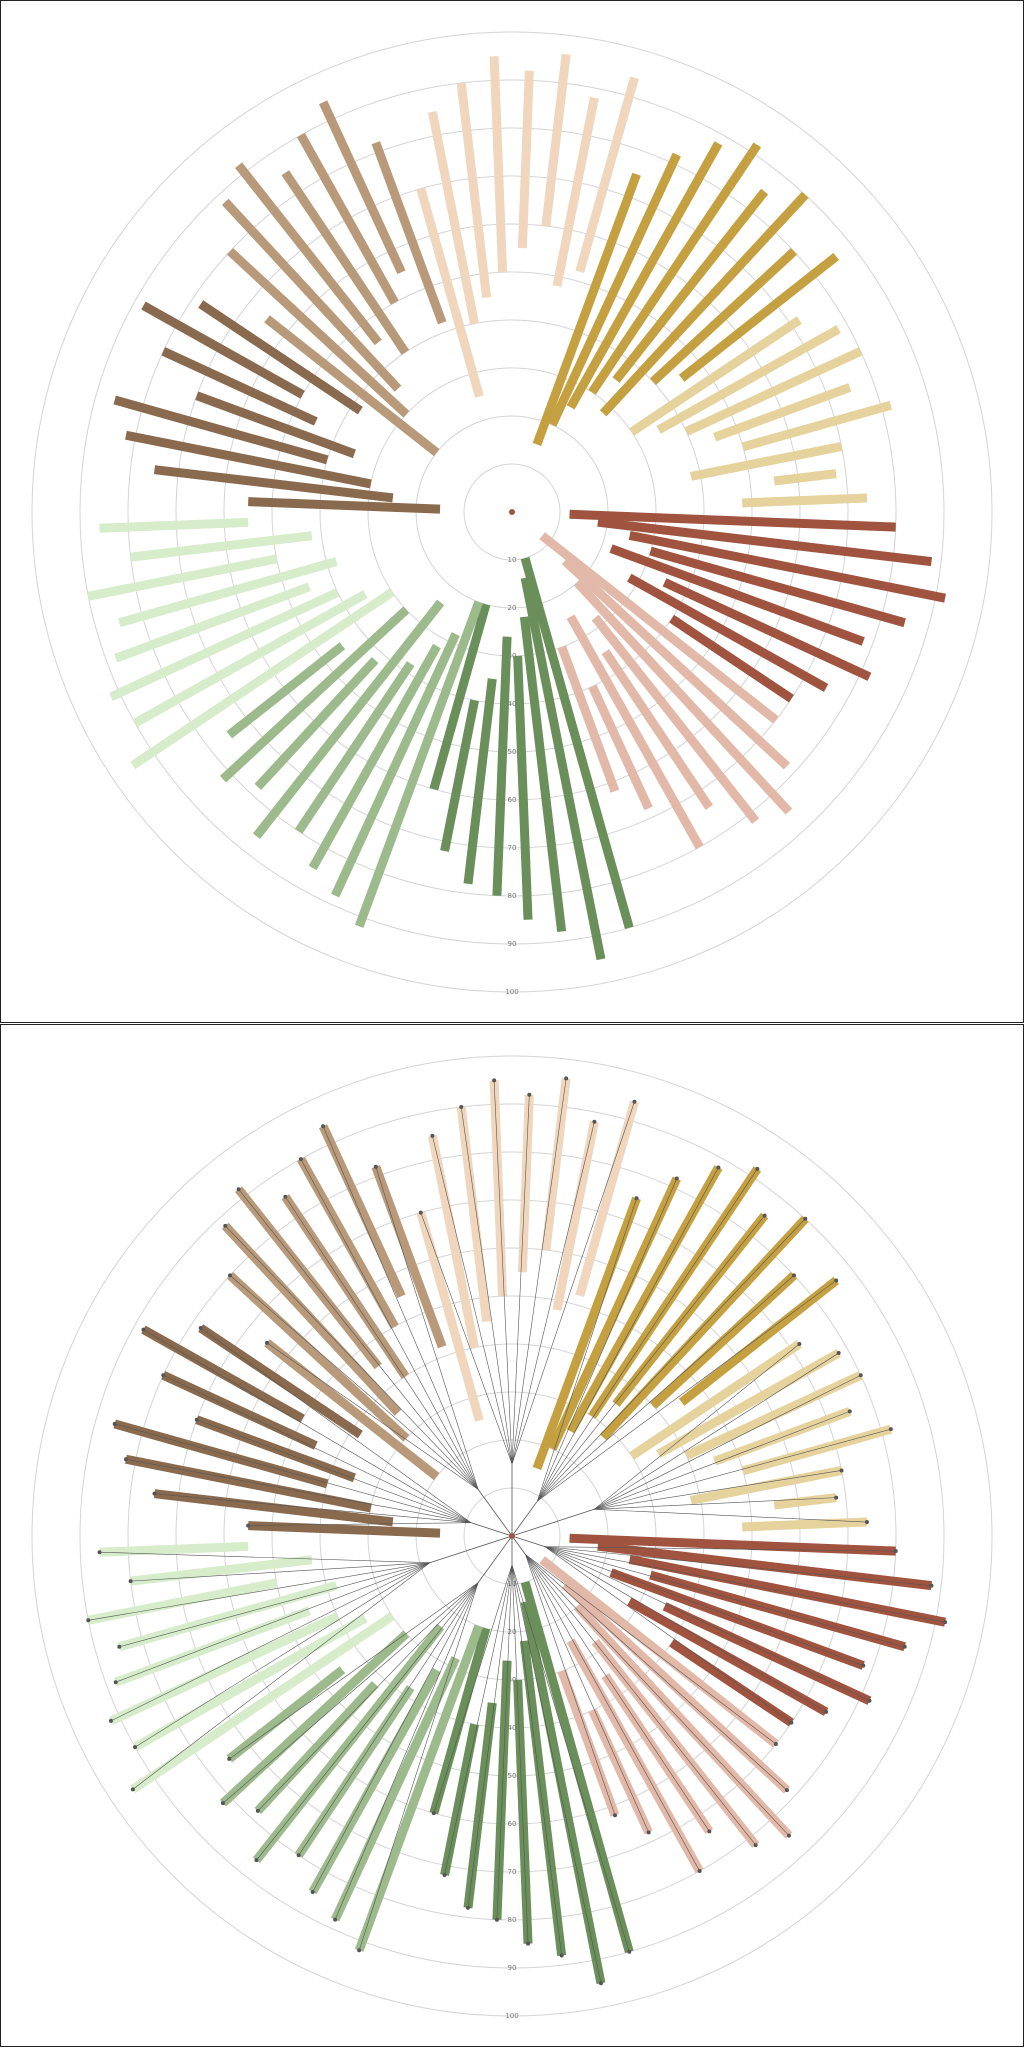  I want to click on ring, so click(512, 512).